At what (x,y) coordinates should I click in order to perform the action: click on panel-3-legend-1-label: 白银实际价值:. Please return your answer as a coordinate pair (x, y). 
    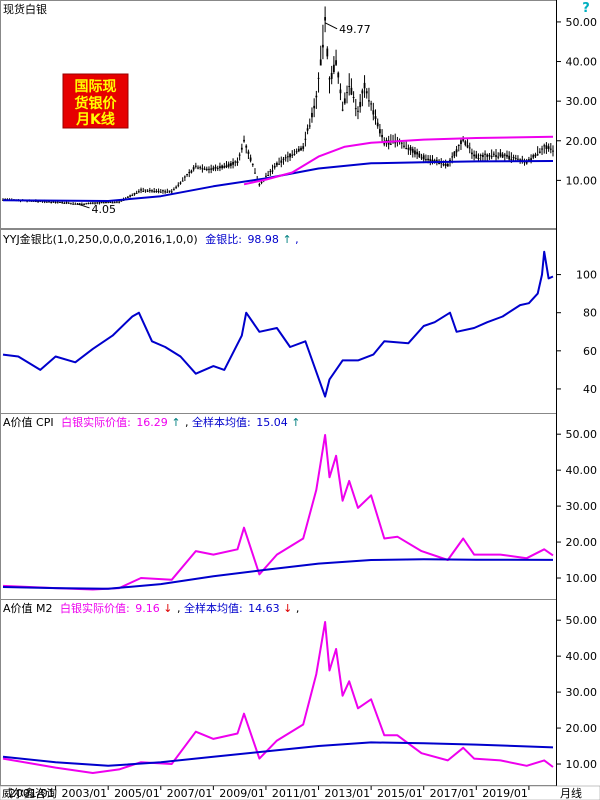
    Looking at the image, I should click on (96, 422).